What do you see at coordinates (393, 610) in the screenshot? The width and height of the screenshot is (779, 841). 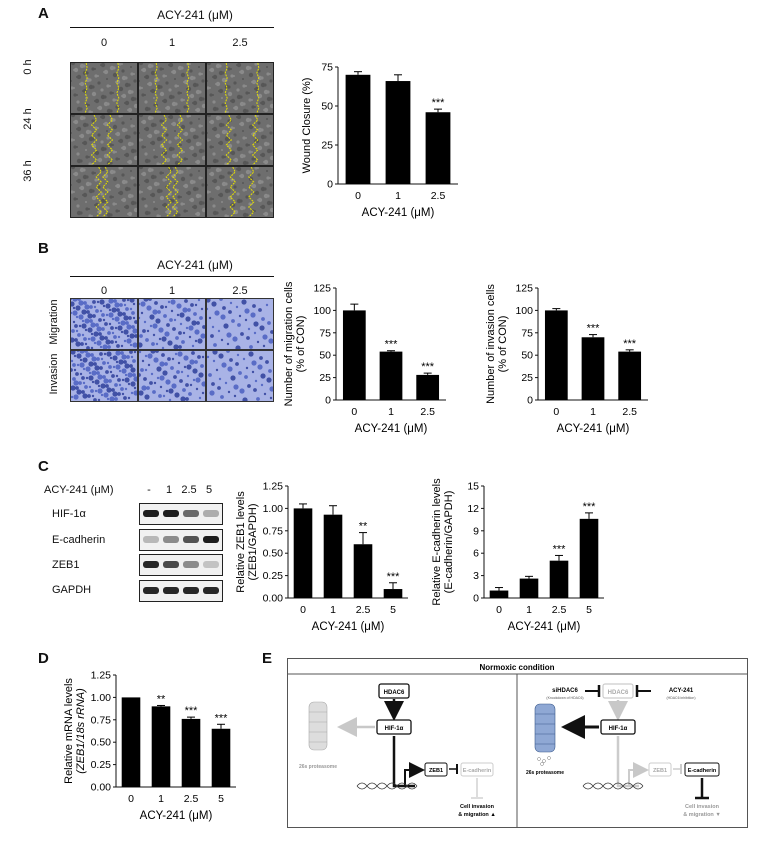 I see `x-tick-label: 5` at bounding box center [393, 610].